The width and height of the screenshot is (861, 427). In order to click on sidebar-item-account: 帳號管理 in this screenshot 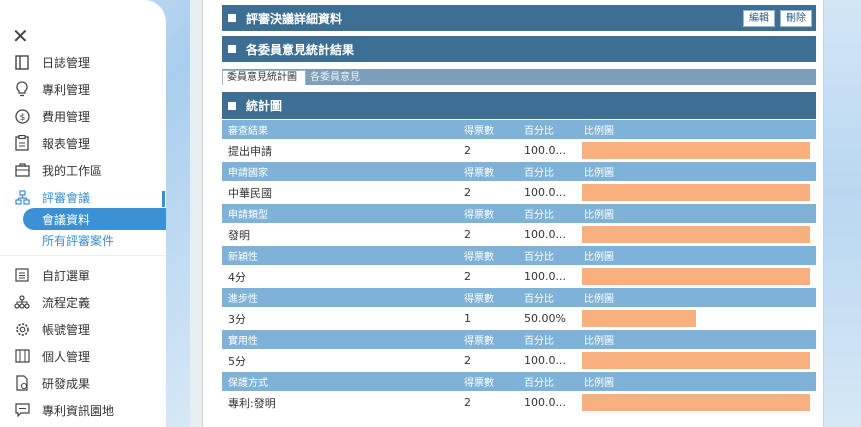, I will do `click(83, 329)`.